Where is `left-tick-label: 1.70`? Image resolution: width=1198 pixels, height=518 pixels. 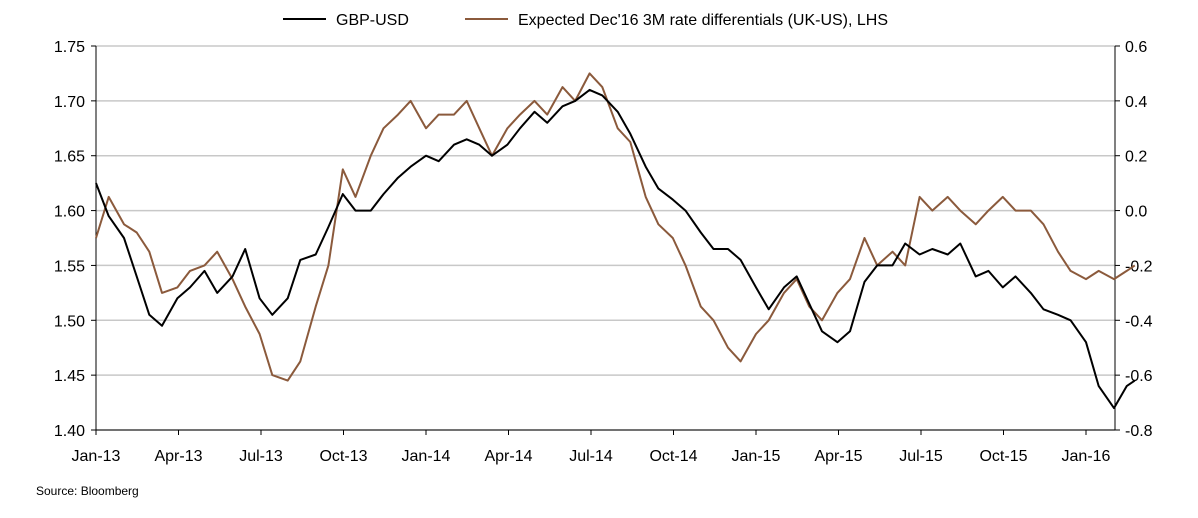
left-tick-label: 1.70 is located at coordinates (69, 102).